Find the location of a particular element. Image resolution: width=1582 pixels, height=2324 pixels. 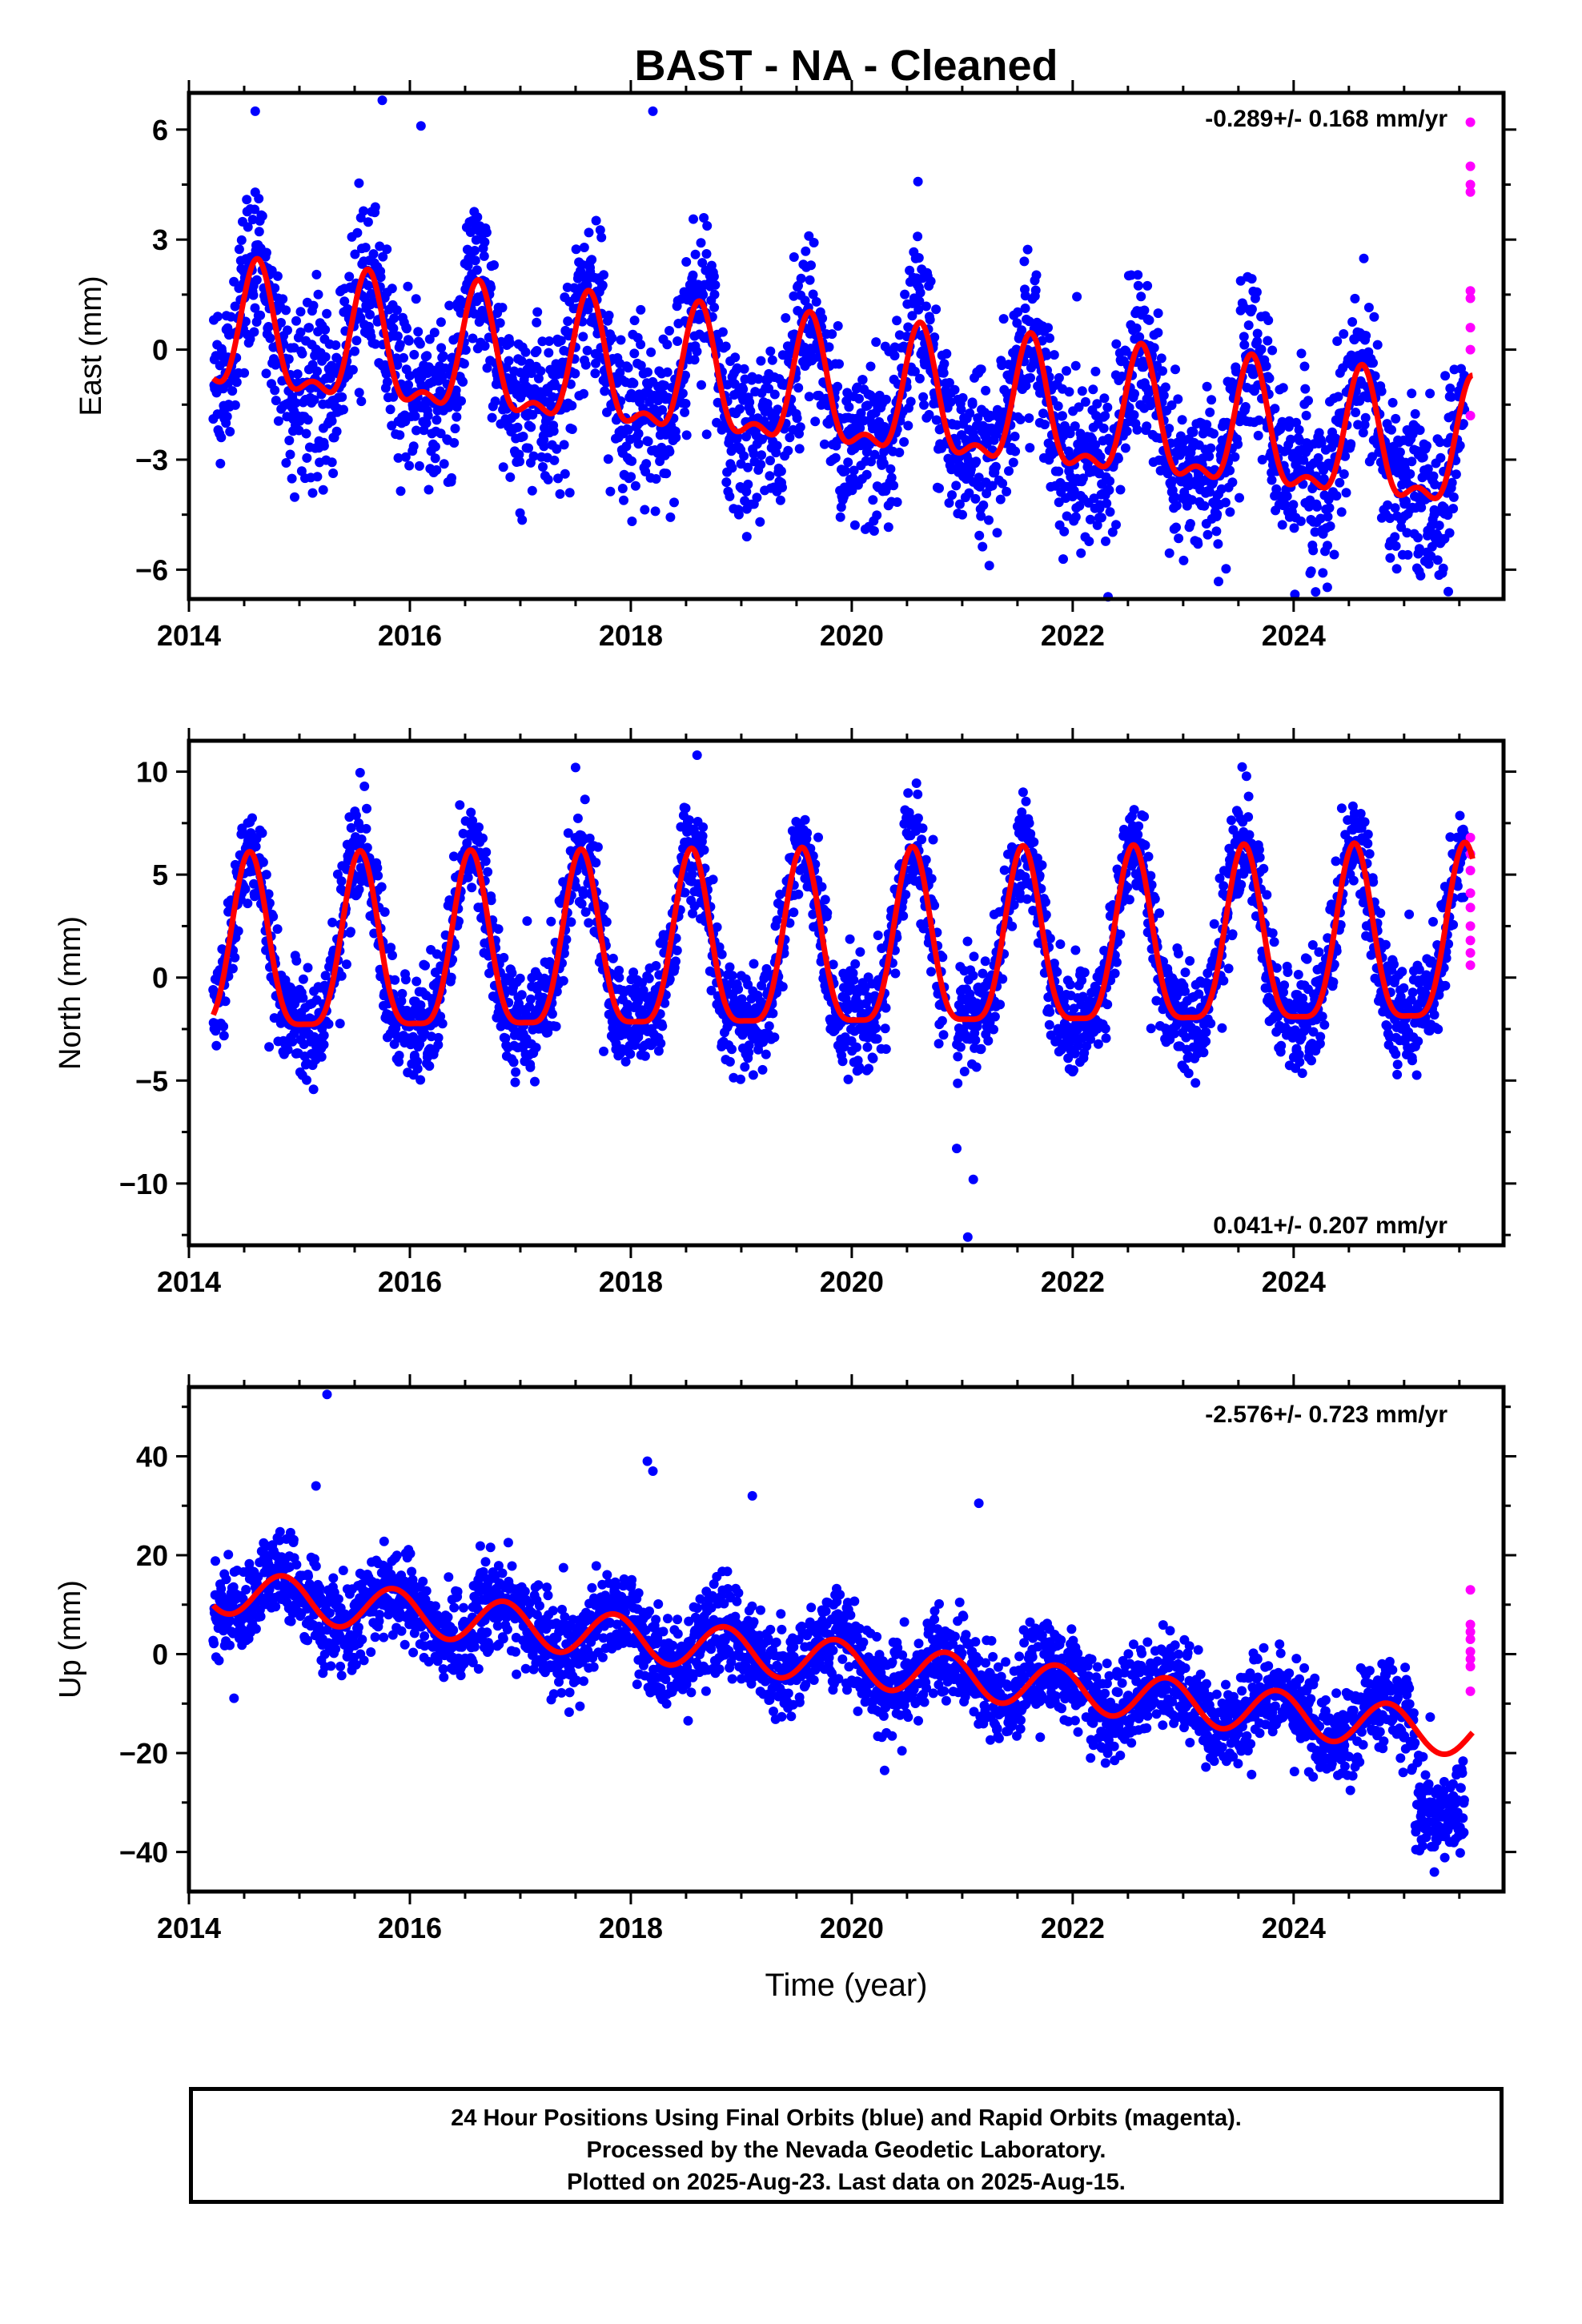

east-y-axis-label: East (mm) is located at coordinates (91, 345).